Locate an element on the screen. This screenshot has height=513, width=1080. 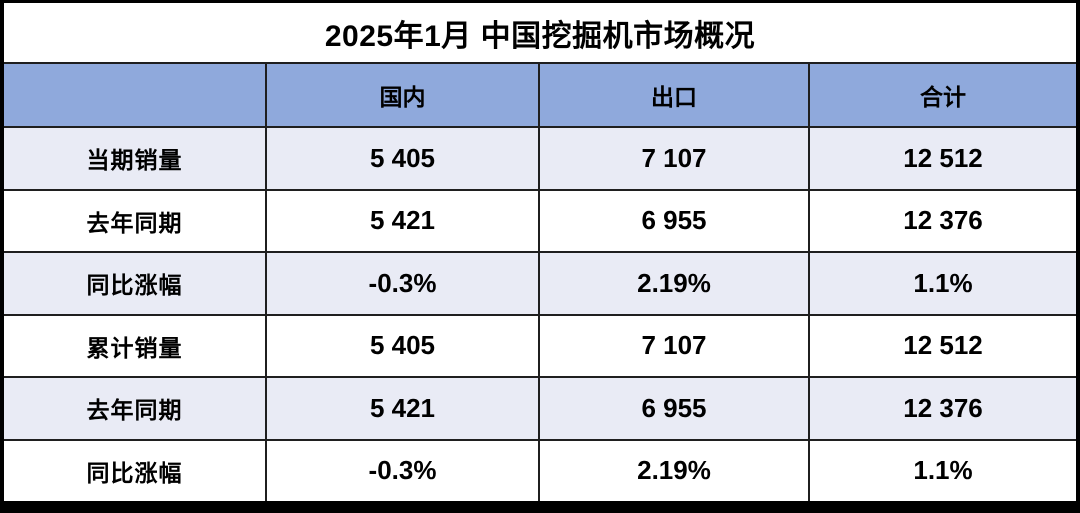
table-header-row: 国内 出口 合计 is located at coordinates (540, 94).